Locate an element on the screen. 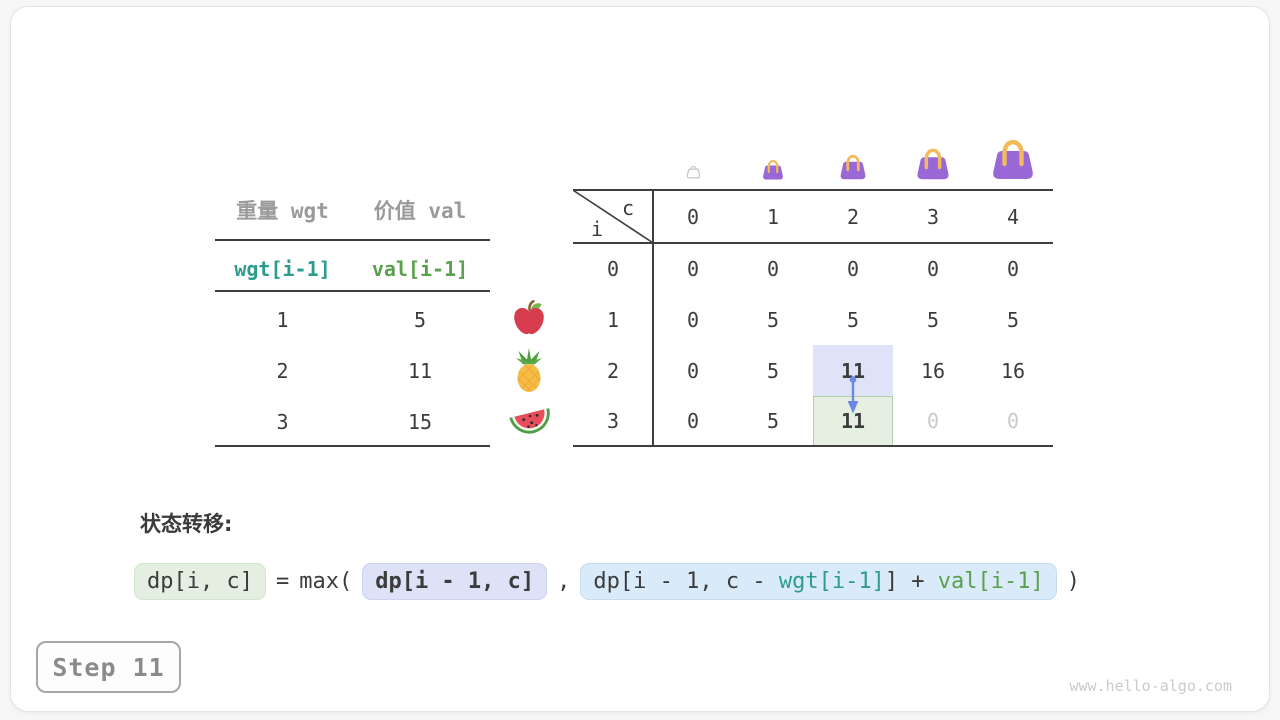  dp-col-header: 4 is located at coordinates (1013, 217).